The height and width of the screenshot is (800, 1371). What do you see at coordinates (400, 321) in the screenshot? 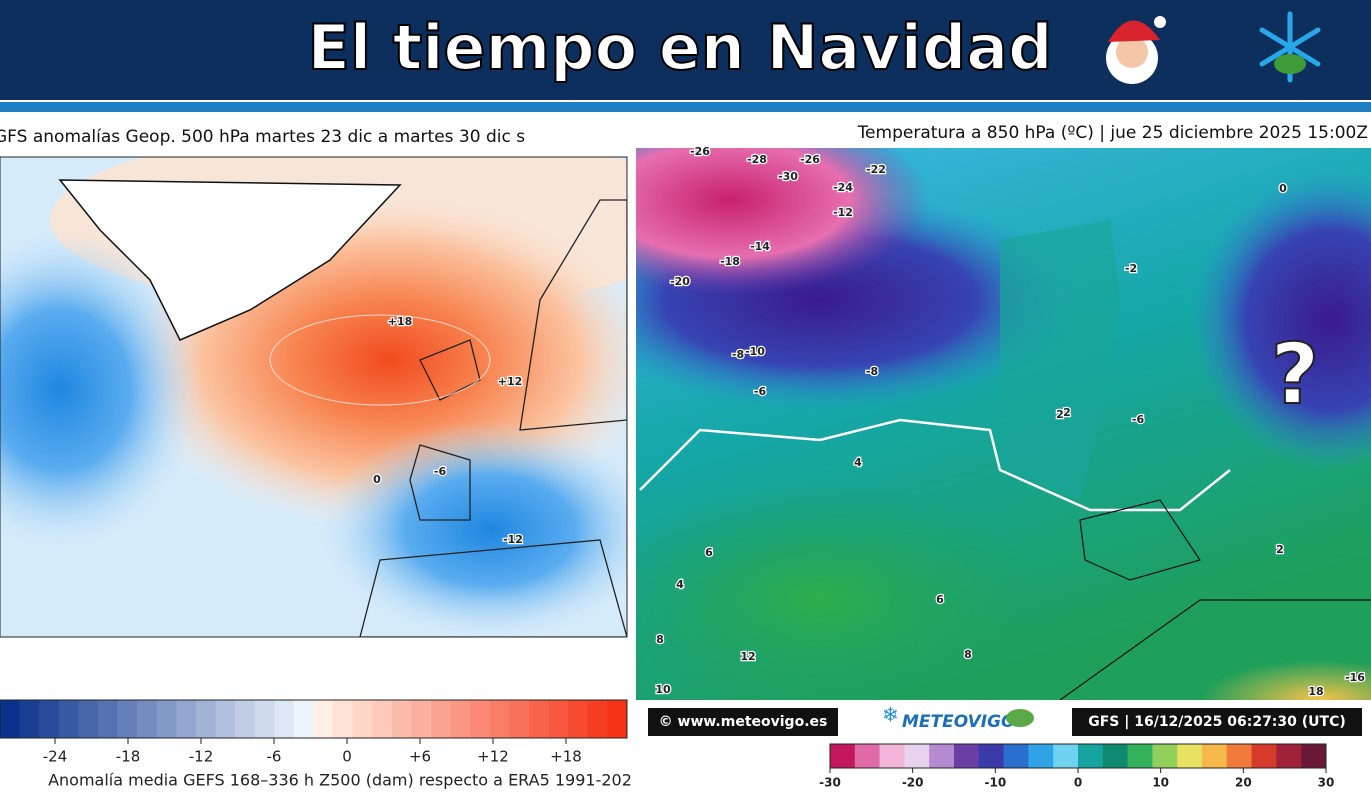
I see `contour-label: +18` at bounding box center [400, 321].